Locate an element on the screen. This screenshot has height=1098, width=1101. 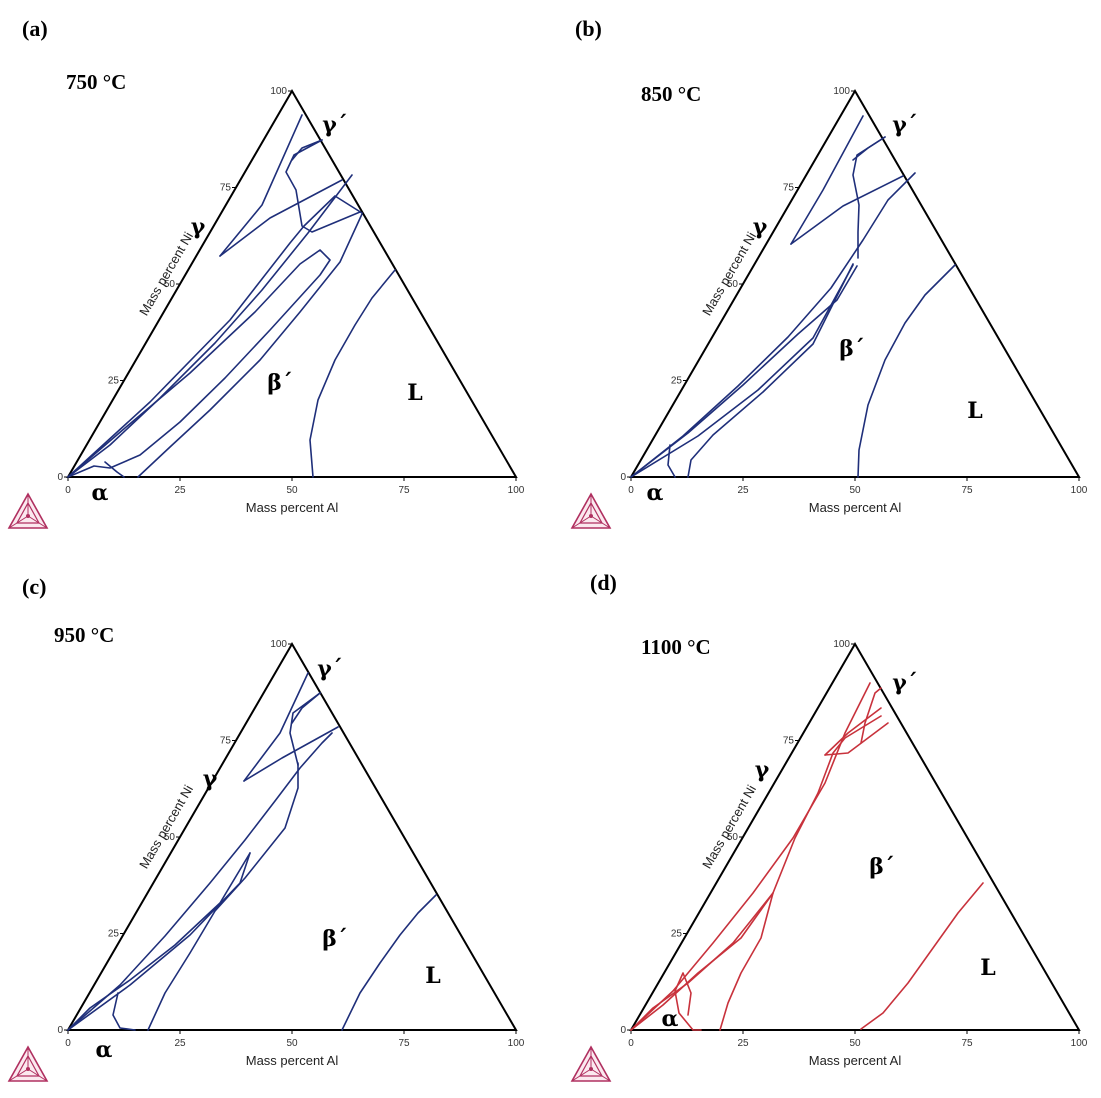
temperature-label: 1100 °C is located at coordinates (676, 647).